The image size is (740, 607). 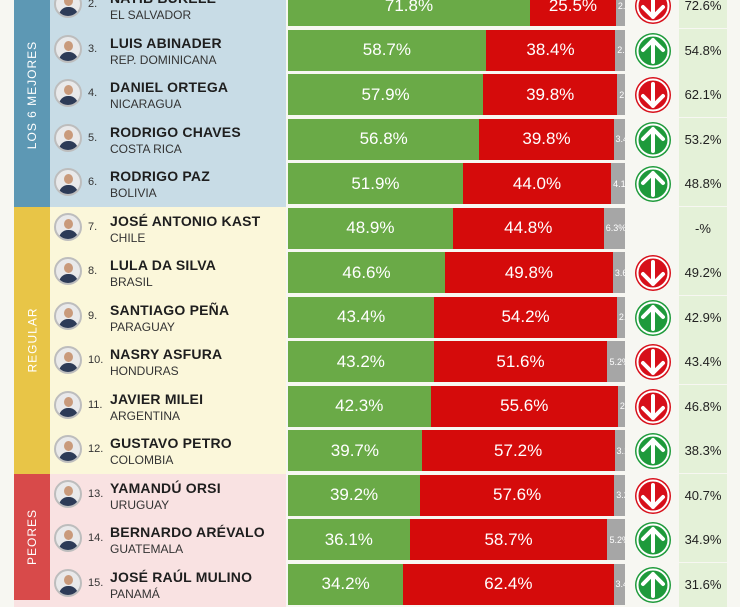 I want to click on president-name: LUIS ABINADER, so click(x=166, y=43).